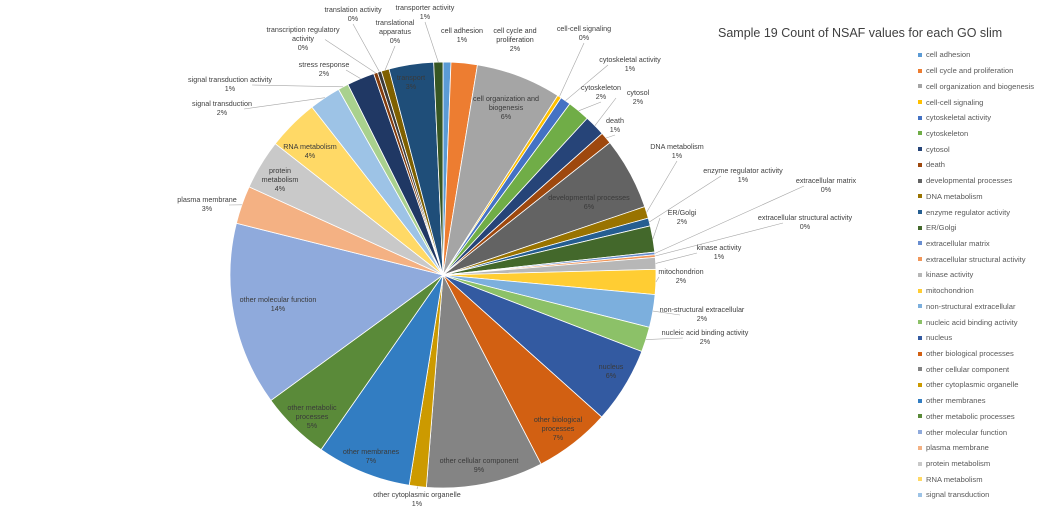  Describe the element at coordinates (666, 313) in the screenshot. I see `leader-line-non-structural-extracellular` at that location.